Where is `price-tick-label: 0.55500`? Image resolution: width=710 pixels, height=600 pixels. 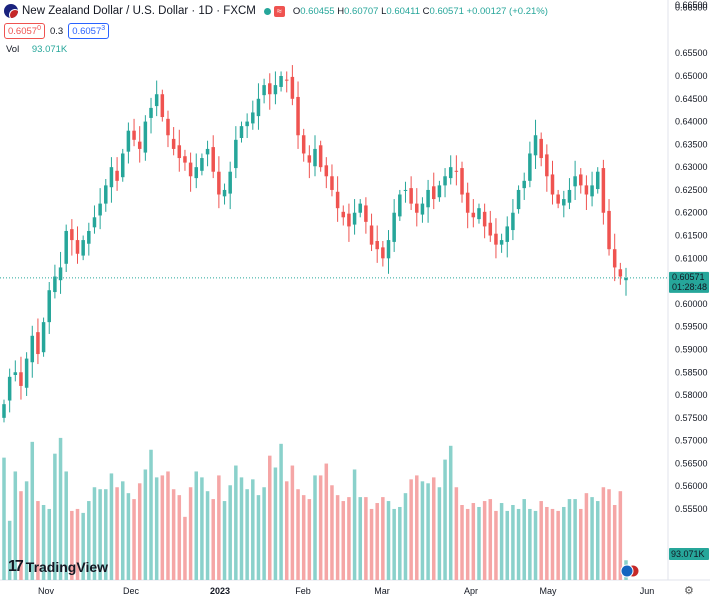 price-tick-label: 0.55500 is located at coordinates (691, 509).